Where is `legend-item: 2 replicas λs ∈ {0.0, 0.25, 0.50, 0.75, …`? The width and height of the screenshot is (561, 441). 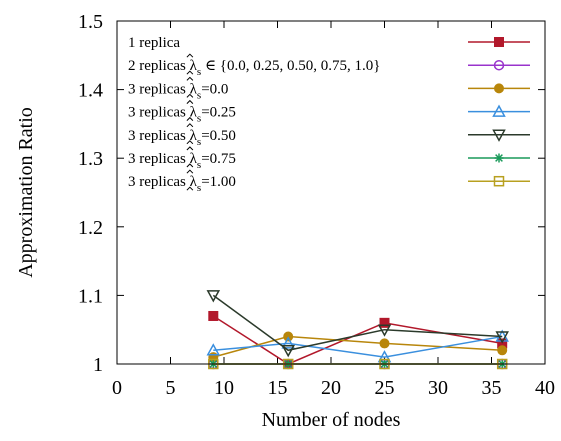 legend-item: 2 replicas λs ∈ {0.0, 0.25, 0.50, 0.75, … is located at coordinates (329, 65).